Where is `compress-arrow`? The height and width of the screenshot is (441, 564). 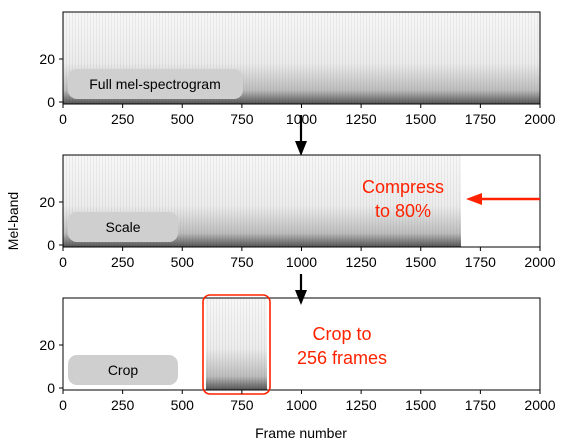
compress-arrow is located at coordinates (503, 199).